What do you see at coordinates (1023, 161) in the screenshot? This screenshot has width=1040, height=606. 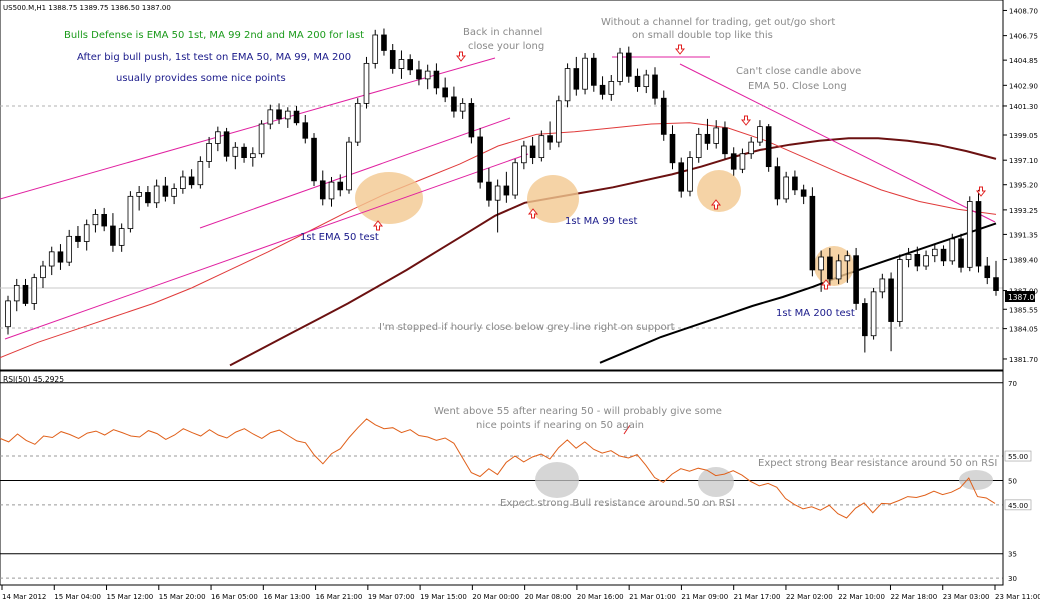 I see `price-tick-label: 1397.10` at bounding box center [1023, 161].